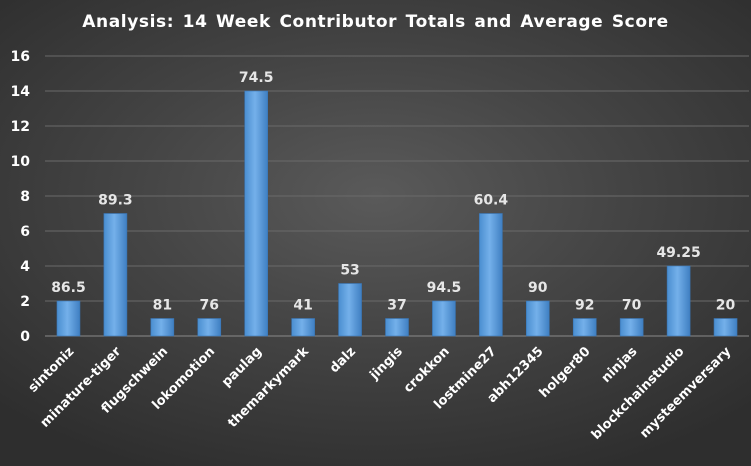  I want to click on data-label-lokomotion: 76, so click(209, 306).